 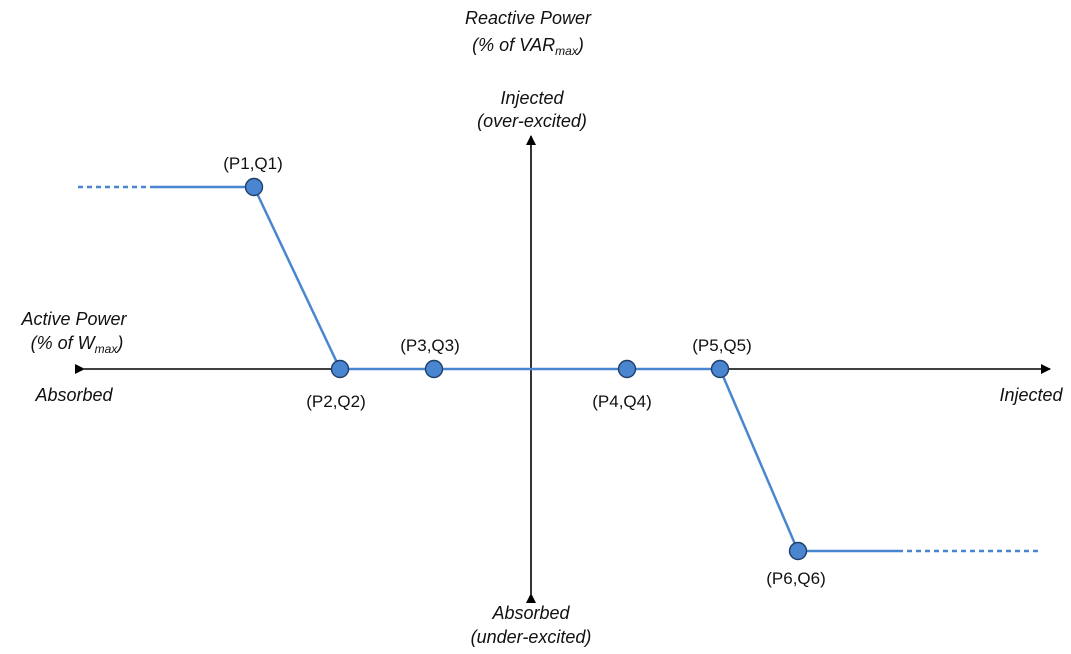 I want to click on y-axis-positive-sublabel: (over-excited), so click(x=532, y=121).